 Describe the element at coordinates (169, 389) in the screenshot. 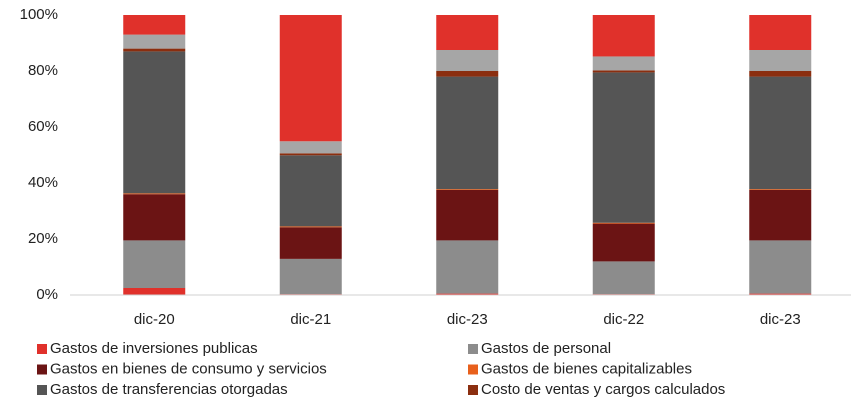

I see `legend-label: Gastos de transferencias otorgadas` at that location.